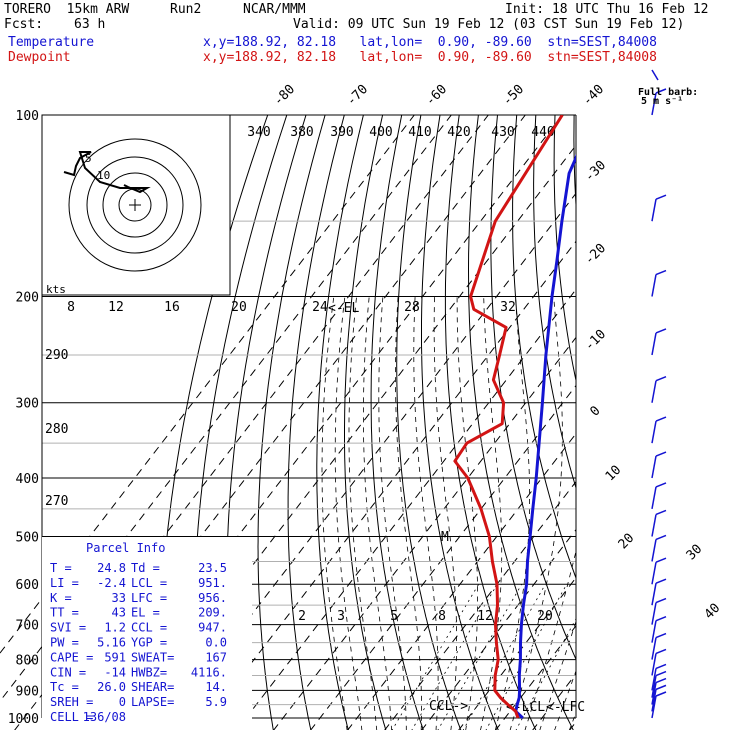 The width and height of the screenshot is (740, 740). What do you see at coordinates (88, 158) in the screenshot?
I see `hodograph-ring-label: 5` at bounding box center [88, 158].